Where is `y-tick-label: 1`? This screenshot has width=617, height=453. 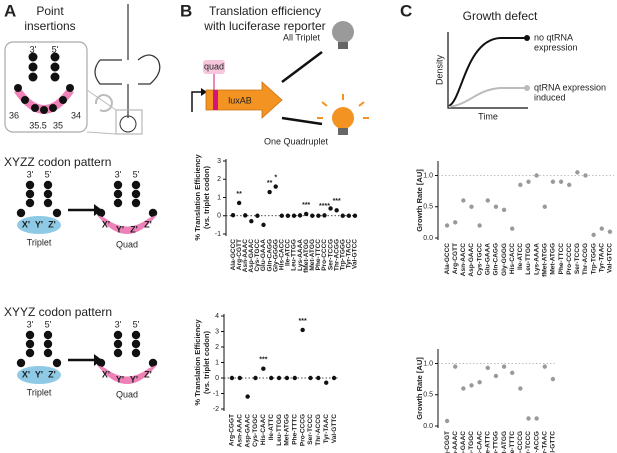 y-tick-label: 1 is located at coordinates (219, 197).